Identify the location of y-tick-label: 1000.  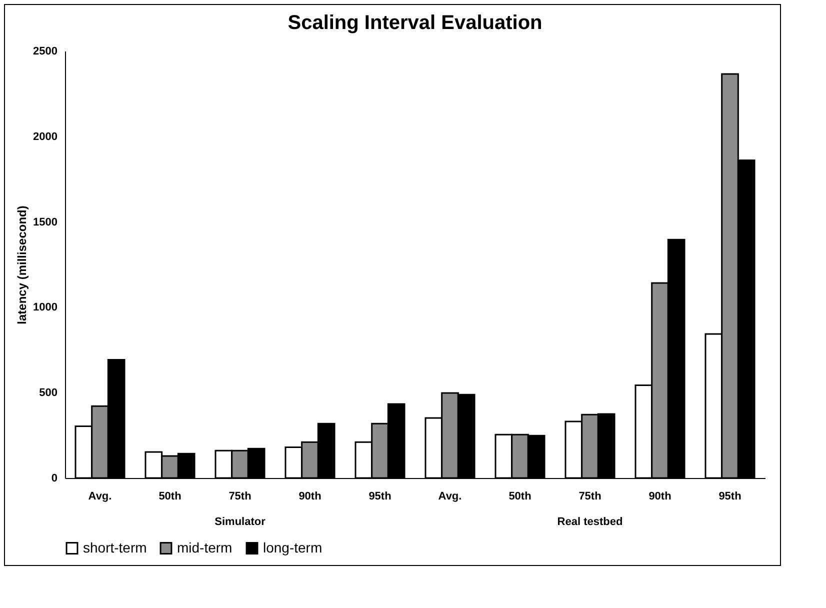
(45, 308).